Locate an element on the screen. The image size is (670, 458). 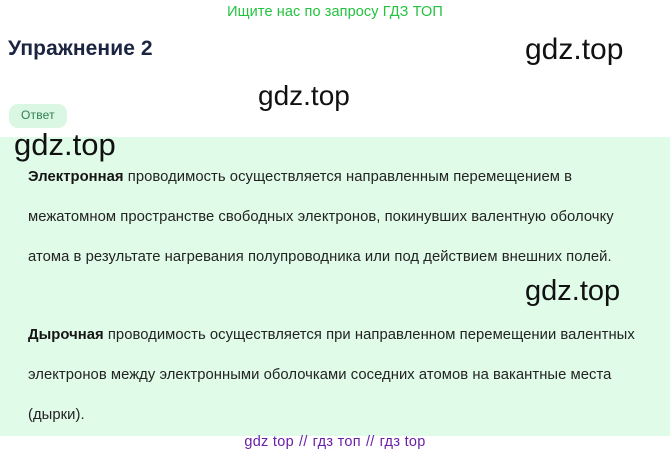
footer-part-2: гдз топ is located at coordinates (336, 442).